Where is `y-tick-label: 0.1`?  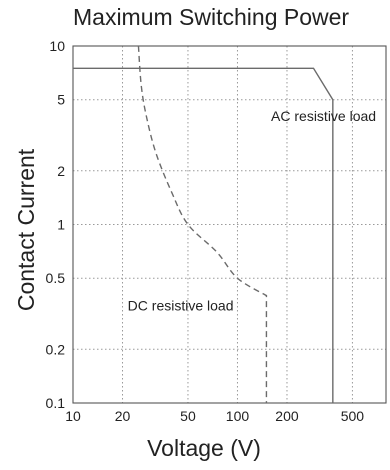
y-tick-label: 0.1 is located at coordinates (56, 403).